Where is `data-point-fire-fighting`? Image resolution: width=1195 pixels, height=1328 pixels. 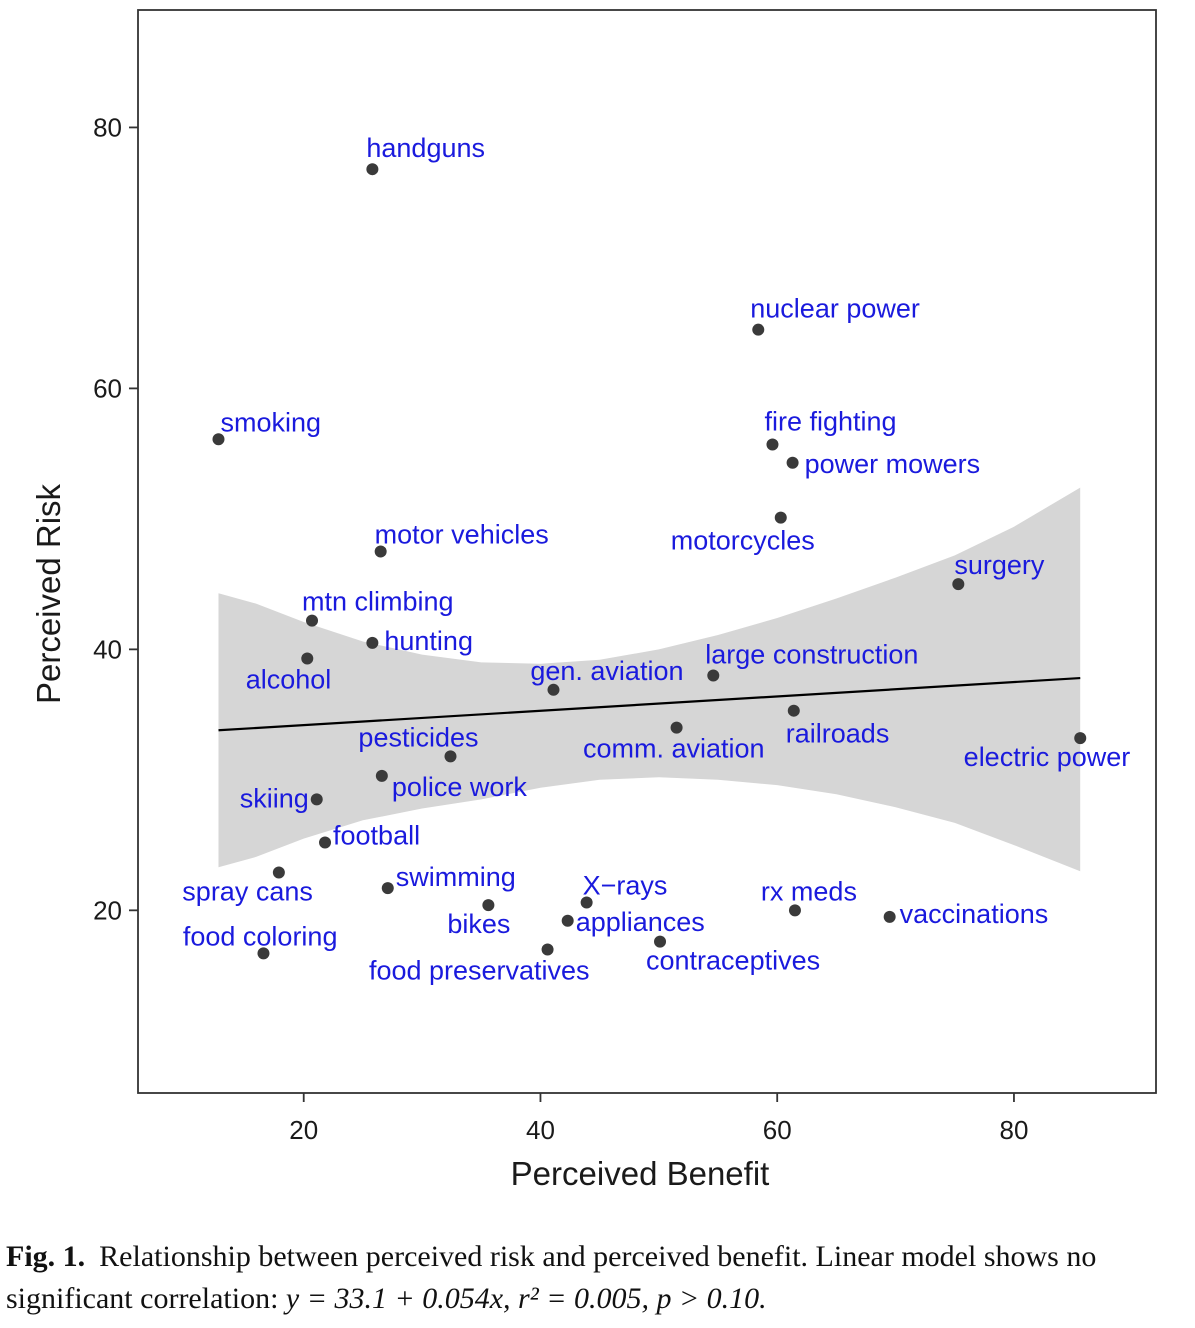
data-point-fire-fighting is located at coordinates (772, 444).